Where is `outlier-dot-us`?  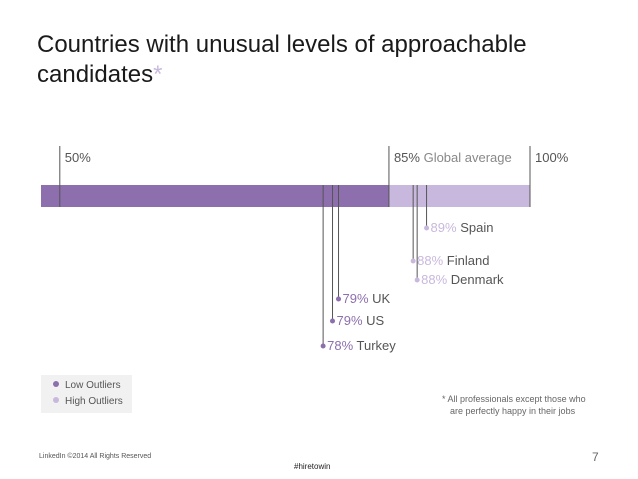
outlier-dot-us is located at coordinates (333, 321).